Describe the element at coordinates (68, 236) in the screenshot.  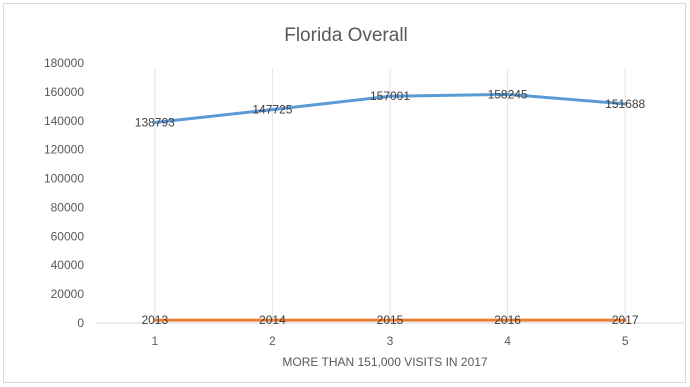
I see `y-tick-label-60000: 60000` at that location.